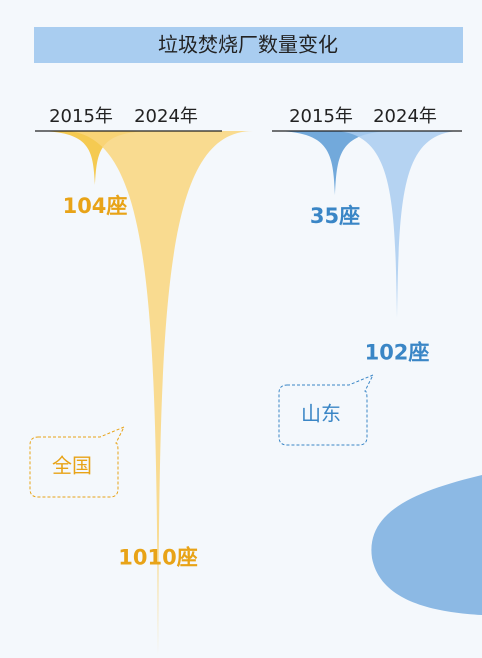 This screenshot has height=658, width=482. Describe the element at coordinates (397, 353) in the screenshot. I see `value-label: 102座` at that location.